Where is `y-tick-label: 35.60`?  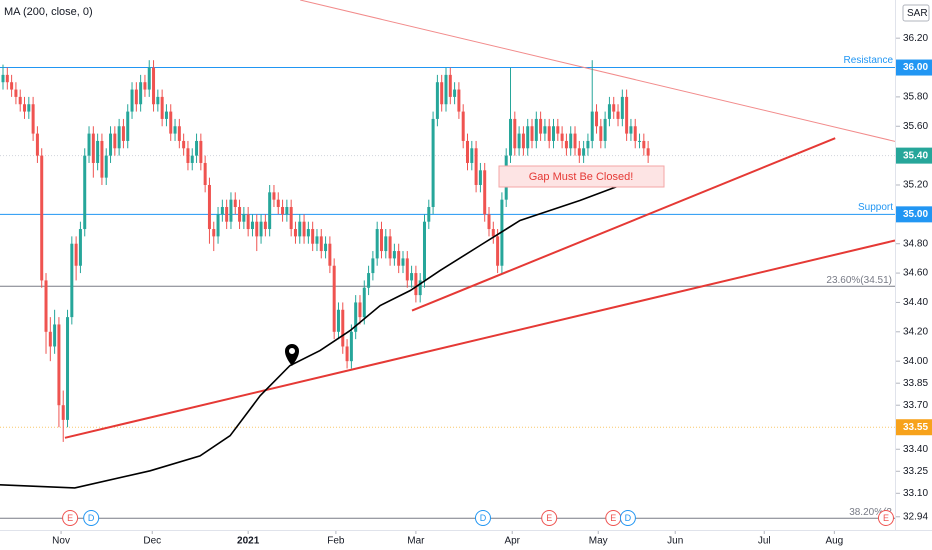
y-tick-label: 35.60 is located at coordinates (915, 126).